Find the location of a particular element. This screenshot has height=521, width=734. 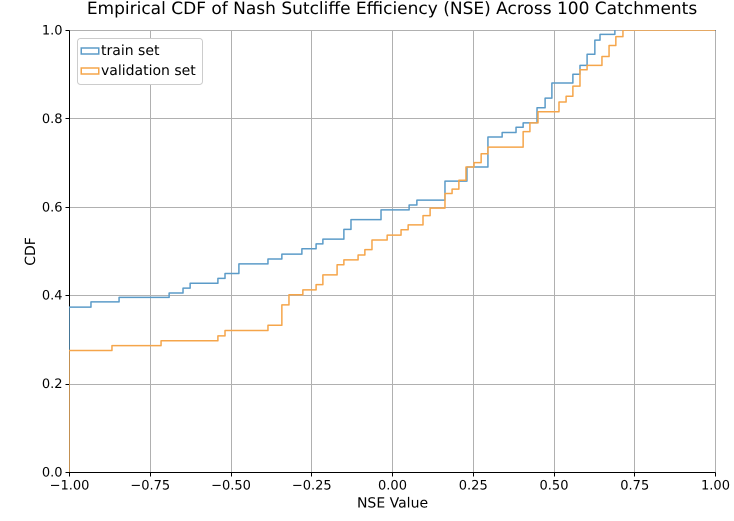

y-tick-label: 0.0 is located at coordinates (52, 473).